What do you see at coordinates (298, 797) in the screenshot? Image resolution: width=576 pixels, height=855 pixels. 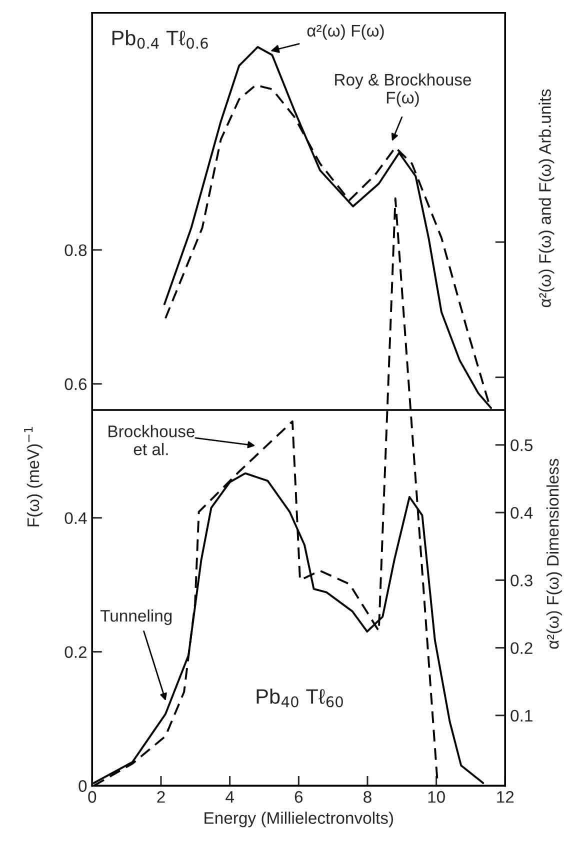 I see `x-tick-label: 6` at bounding box center [298, 797].